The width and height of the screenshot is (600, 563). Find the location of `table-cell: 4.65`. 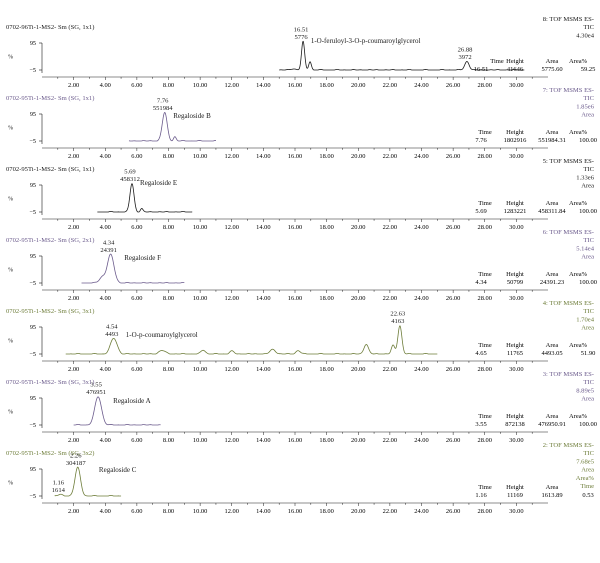

table-cell: 4.65 is located at coordinates (480, 353).